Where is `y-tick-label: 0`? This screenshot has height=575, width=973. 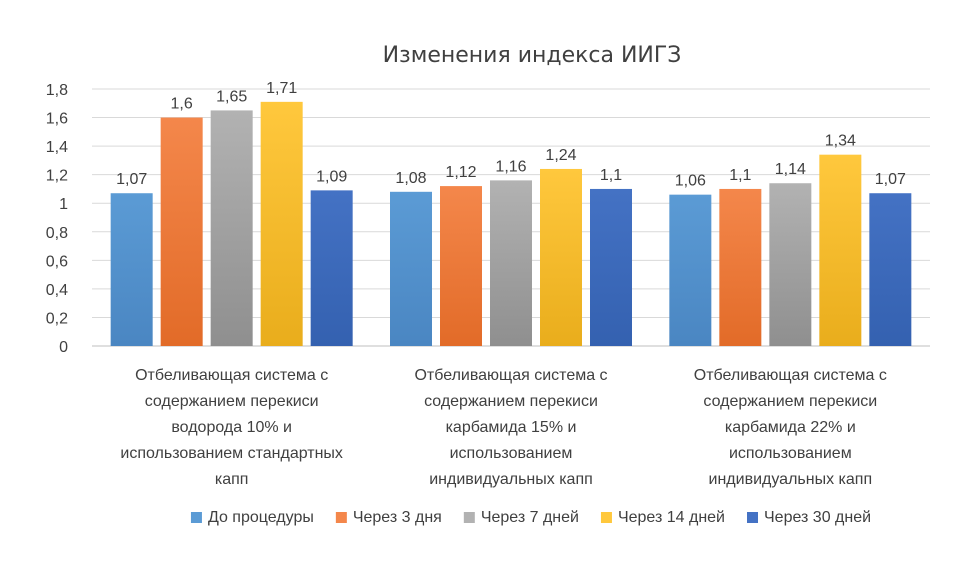 y-tick-label: 0 is located at coordinates (63, 347).